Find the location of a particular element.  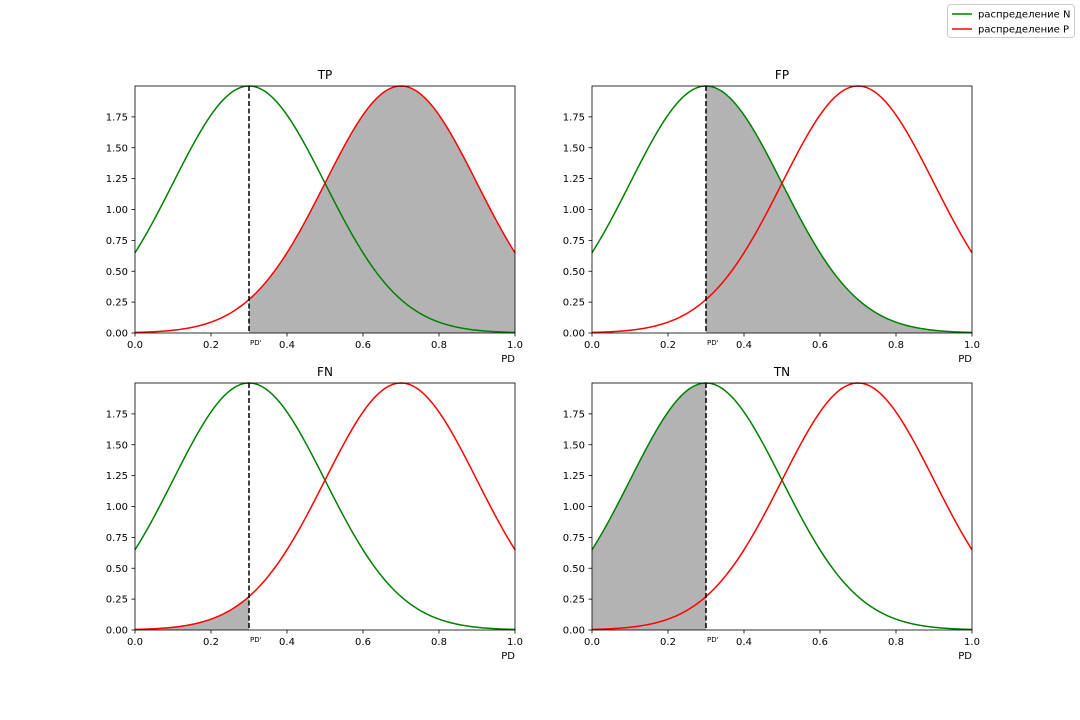

legend-frame is located at coordinates (1011, 21).